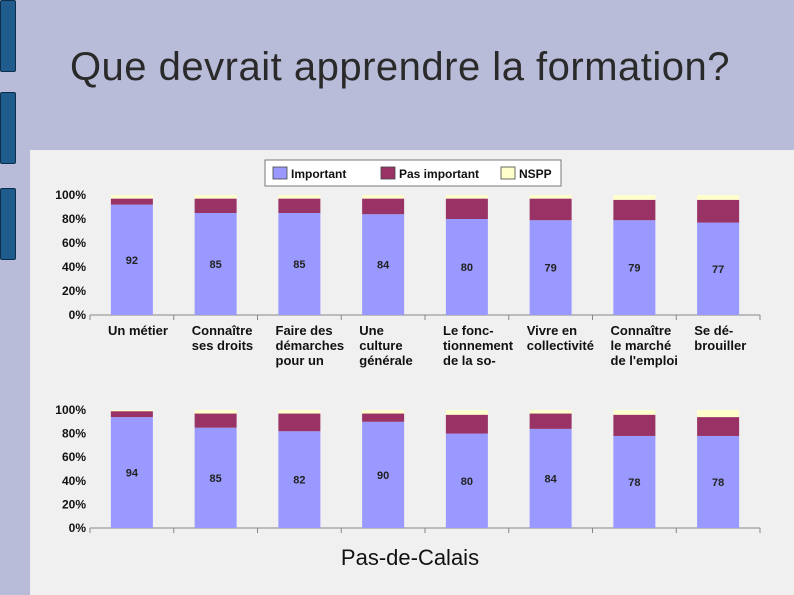 This screenshot has width=794, height=595. I want to click on legend-label-0: Important, so click(318, 174).